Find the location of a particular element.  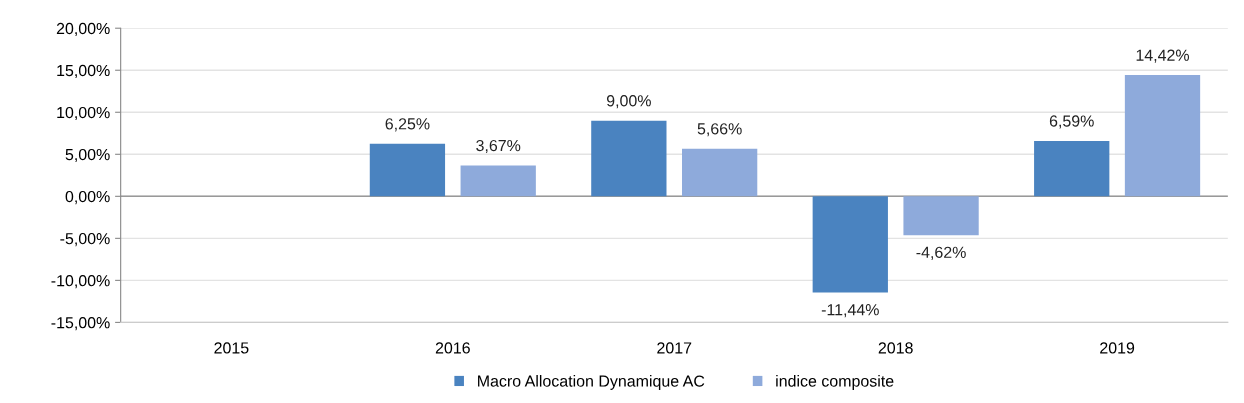

y-tick-label: 10,00% is located at coordinates (83, 113).